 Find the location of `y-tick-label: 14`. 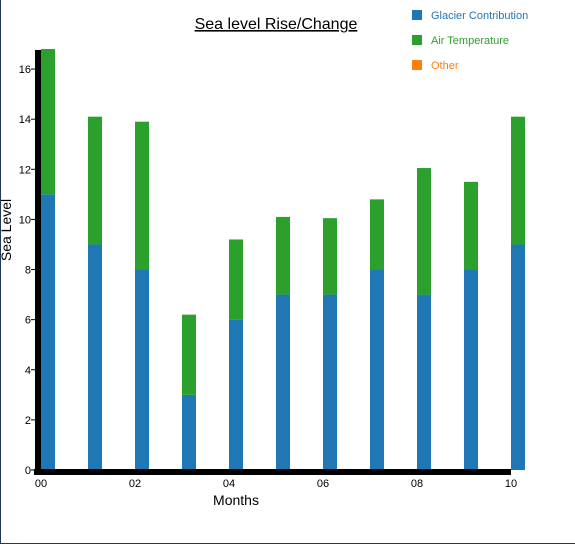

y-tick-label: 14 is located at coordinates (25, 120).